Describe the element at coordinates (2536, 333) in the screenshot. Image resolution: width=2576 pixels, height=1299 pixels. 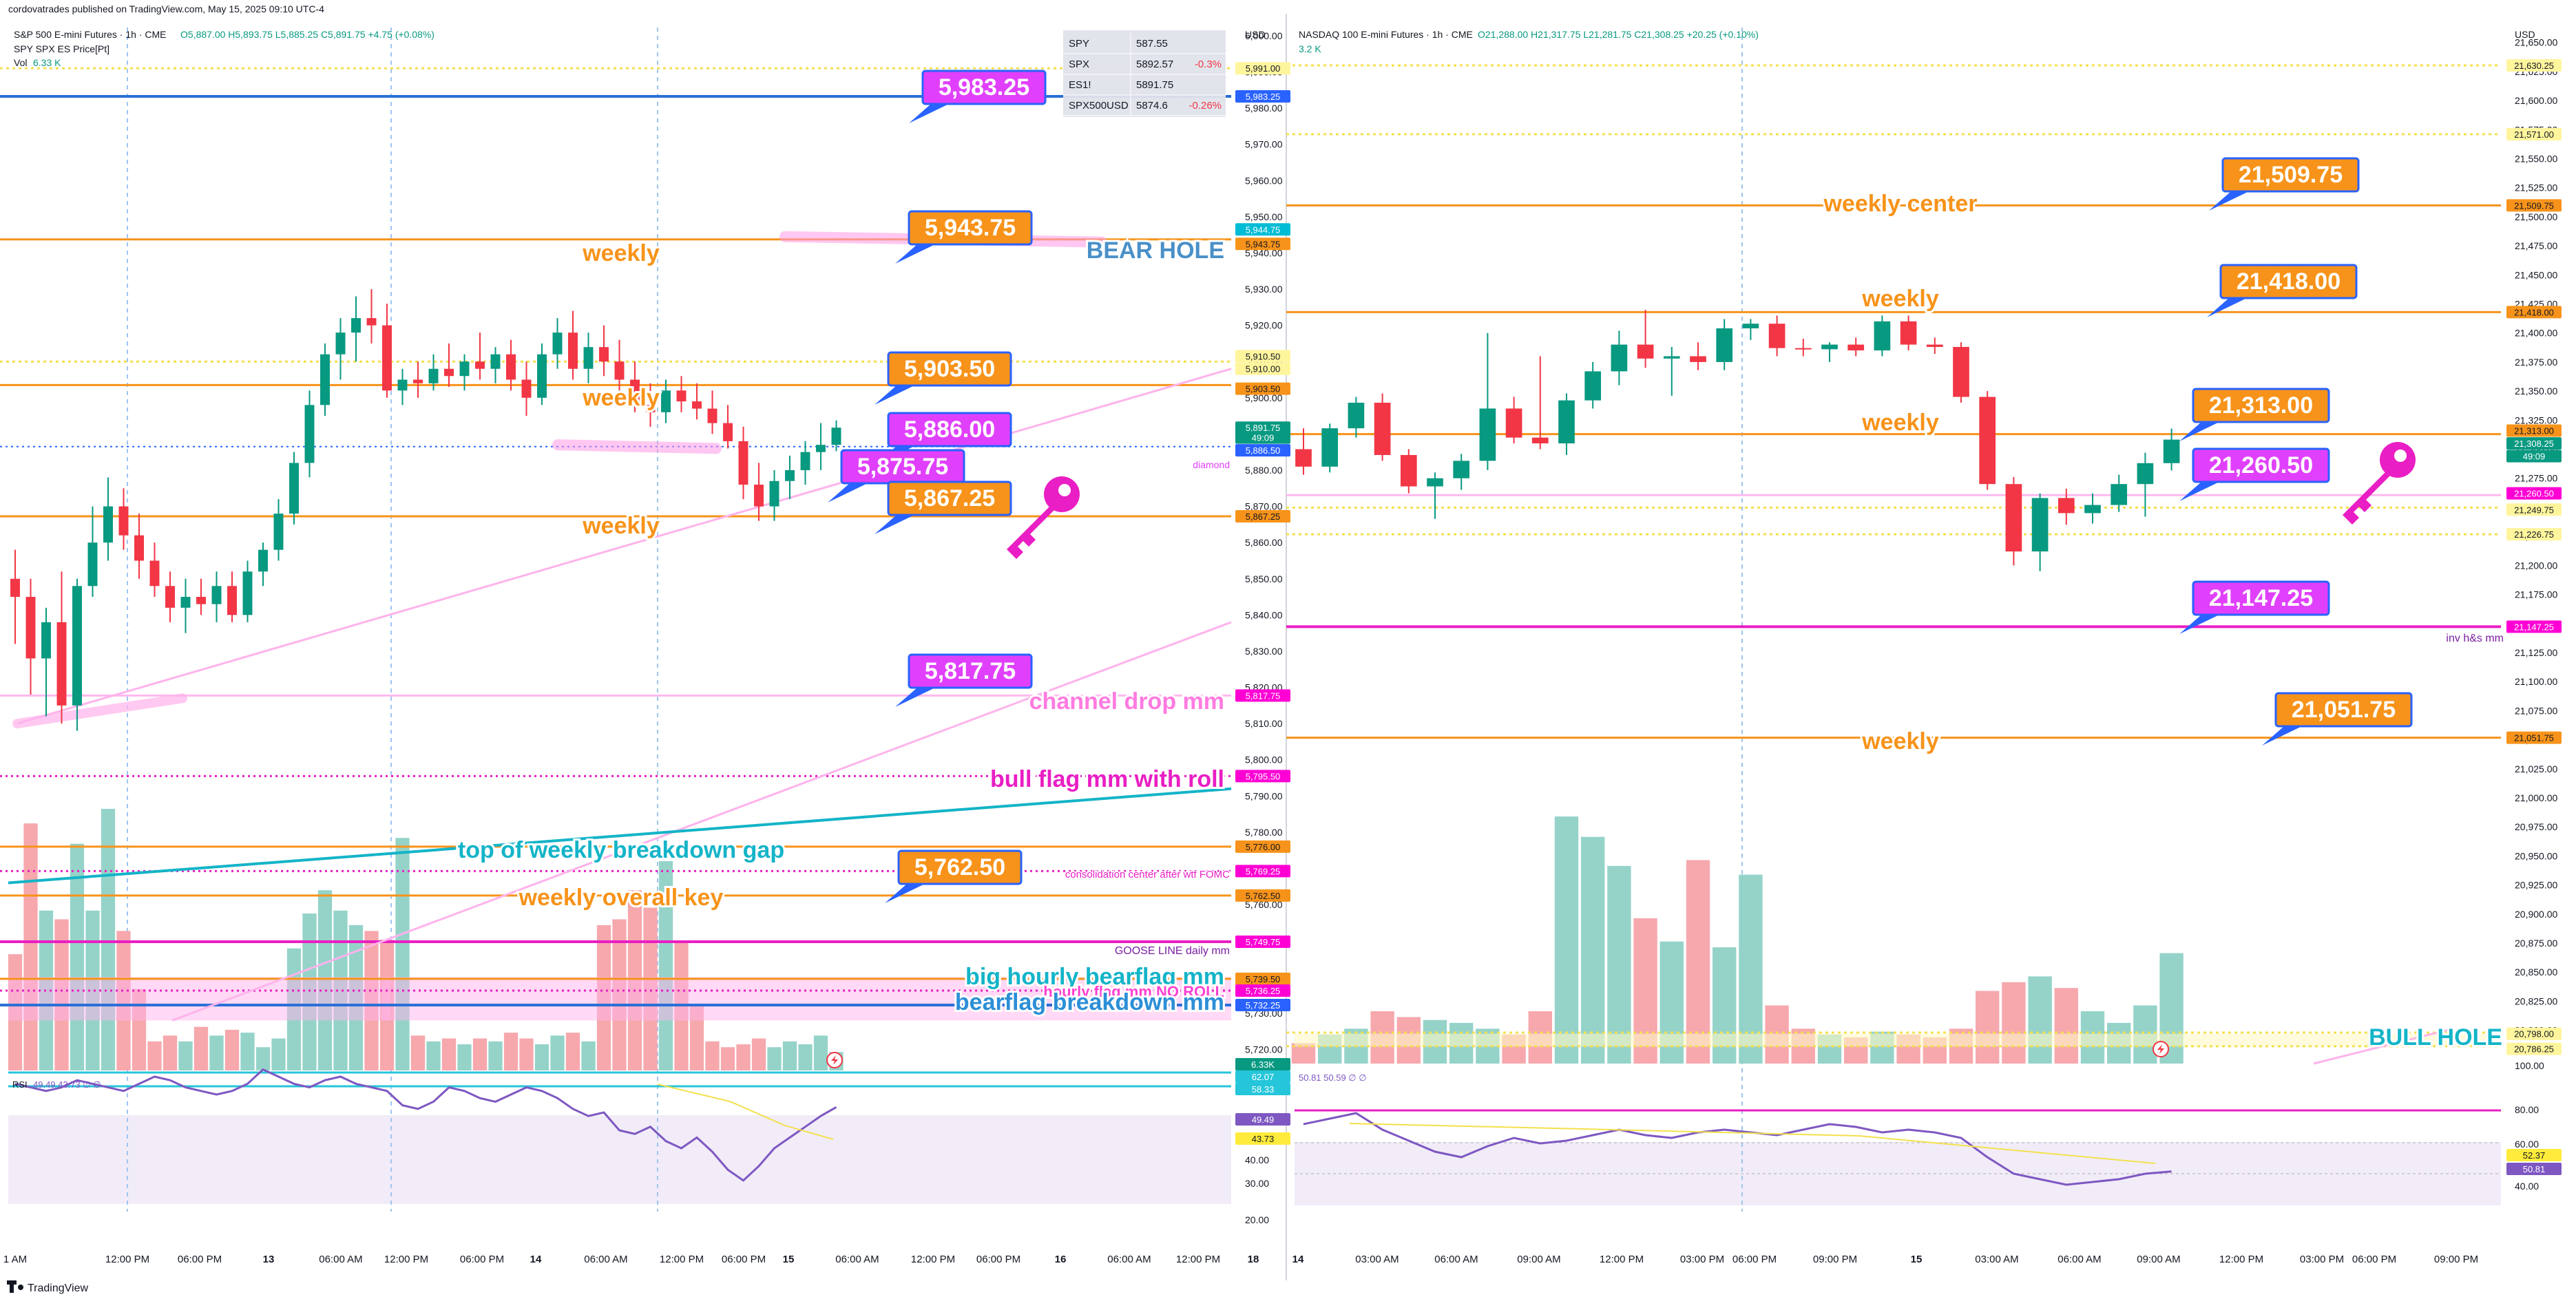
I see `right-y-tick: 21,400.00` at that location.